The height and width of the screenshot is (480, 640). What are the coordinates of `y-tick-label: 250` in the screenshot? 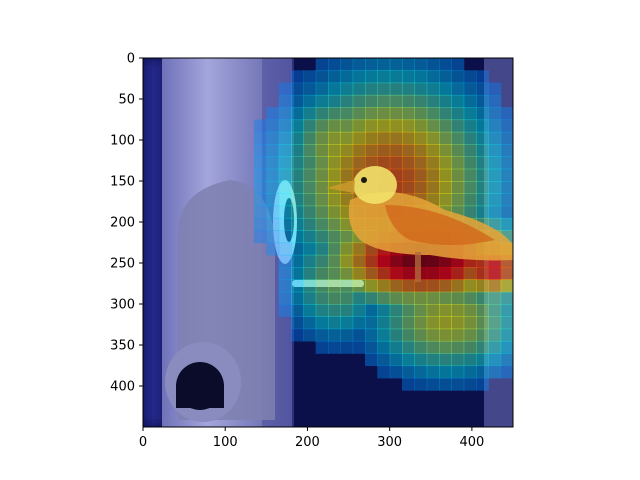 It's located at (122, 264).